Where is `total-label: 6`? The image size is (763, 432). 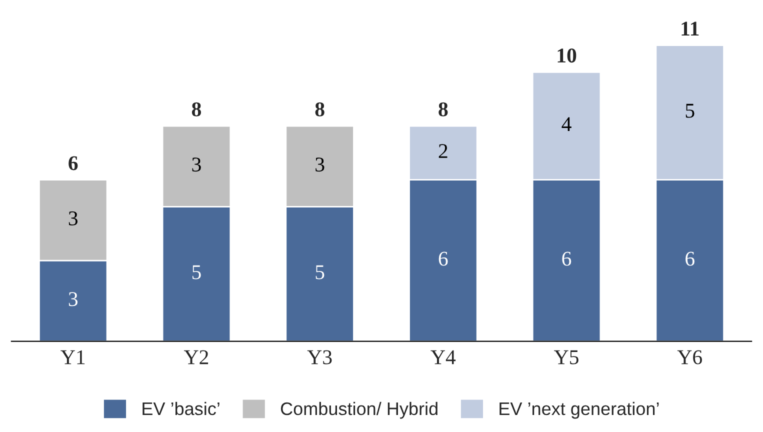 total-label: 6 is located at coordinates (73, 163).